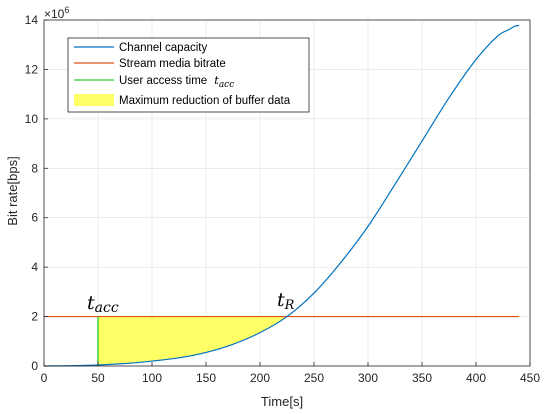 Image resolution: width=550 pixels, height=414 pixels. I want to click on buffer-reduction-area-layer, so click(192, 341).